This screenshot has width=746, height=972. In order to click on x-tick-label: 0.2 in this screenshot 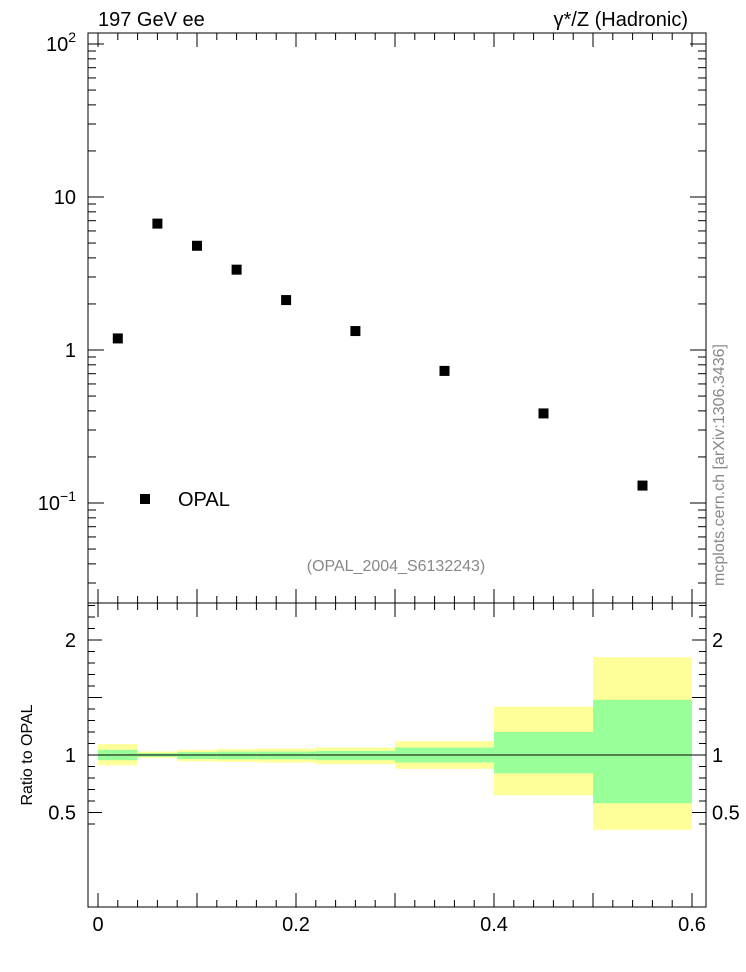, I will do `click(296, 925)`.